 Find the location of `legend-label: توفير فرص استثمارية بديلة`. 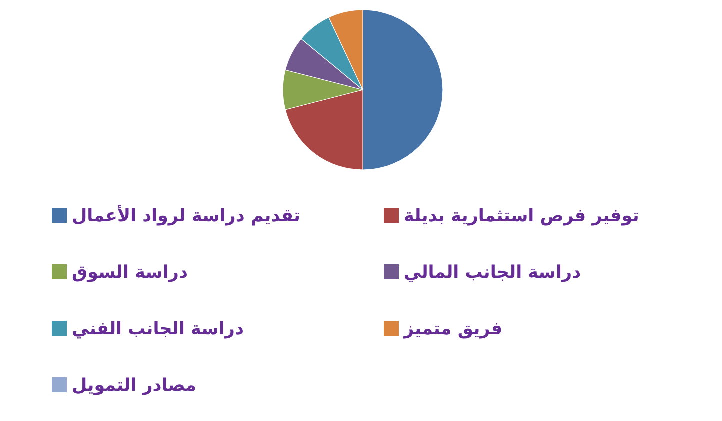

legend-label: توفير فرص استثمارية بديلة is located at coordinates (522, 216).